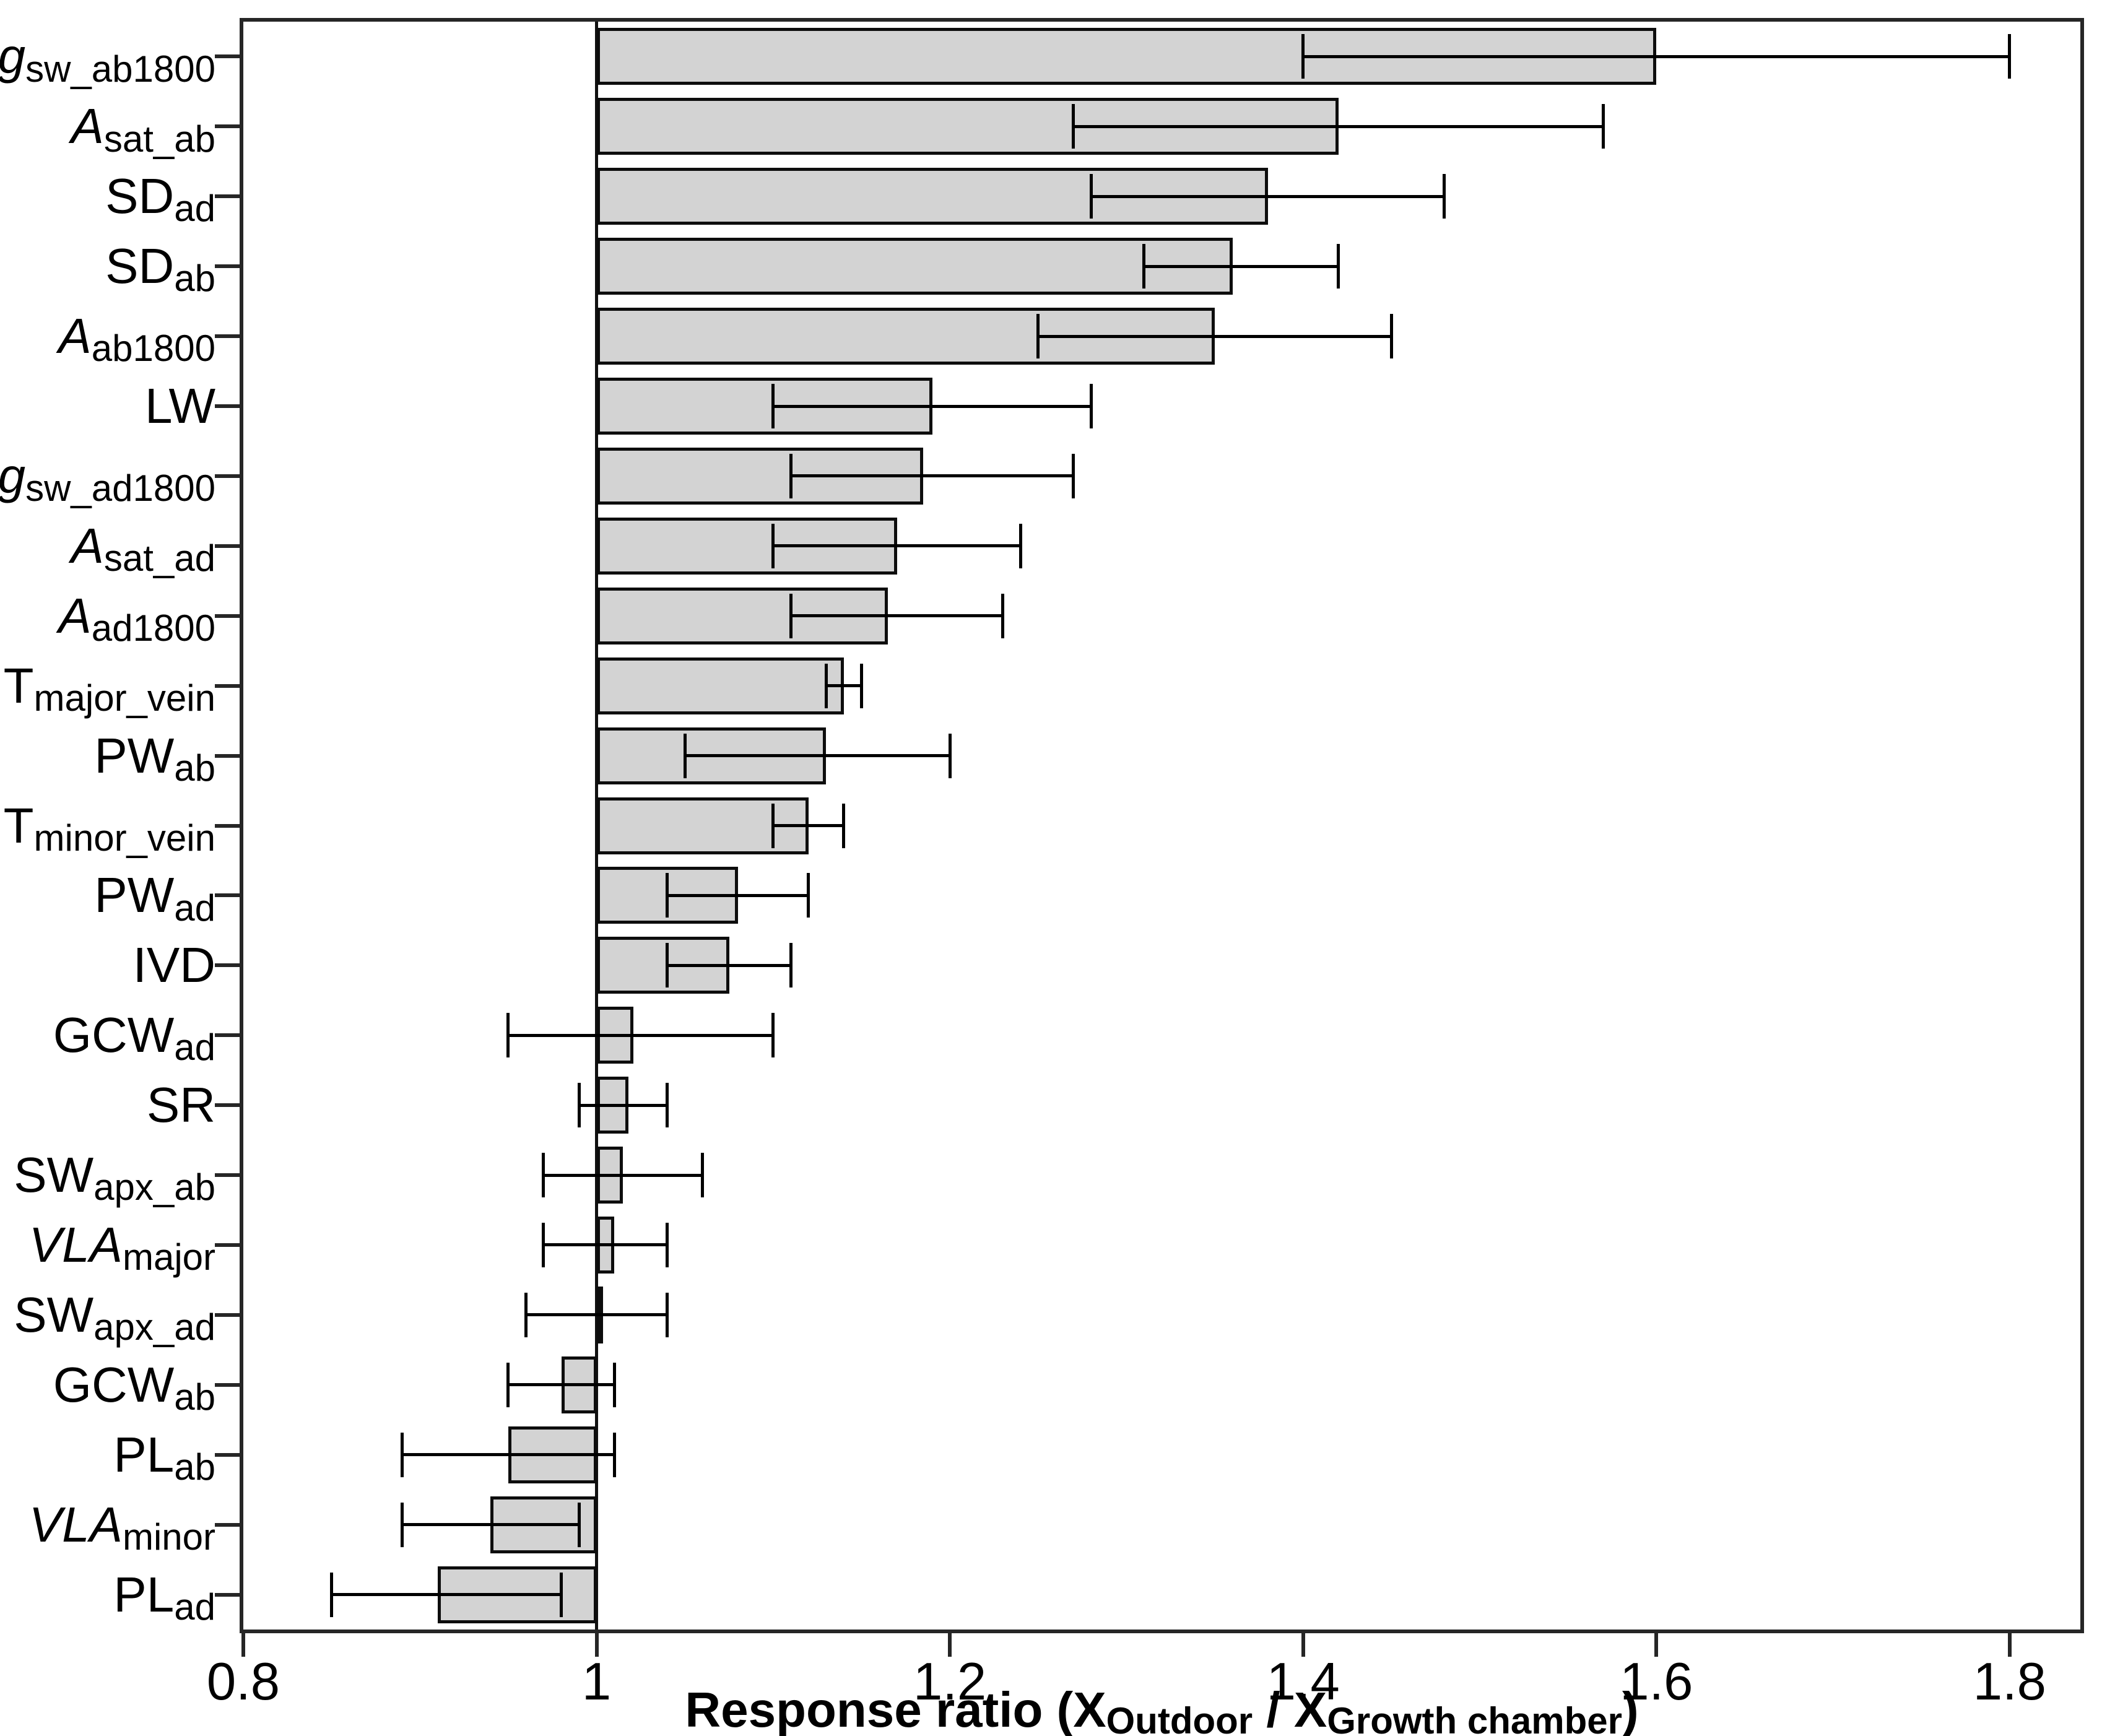 Image resolution: width=2102 pixels, height=1736 pixels. What do you see at coordinates (596, 1681) in the screenshot?
I see `x-axis-tick-label: 1` at bounding box center [596, 1681].